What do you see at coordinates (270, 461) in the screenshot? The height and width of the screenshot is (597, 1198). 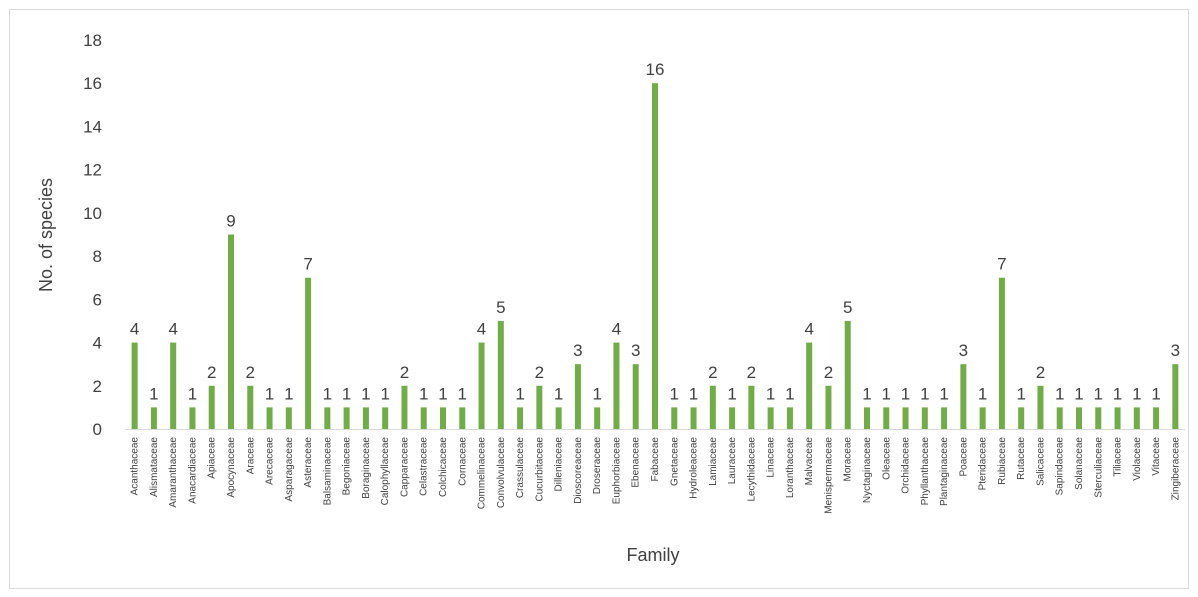 I see `x-tick-label: Arecaceae` at bounding box center [270, 461].